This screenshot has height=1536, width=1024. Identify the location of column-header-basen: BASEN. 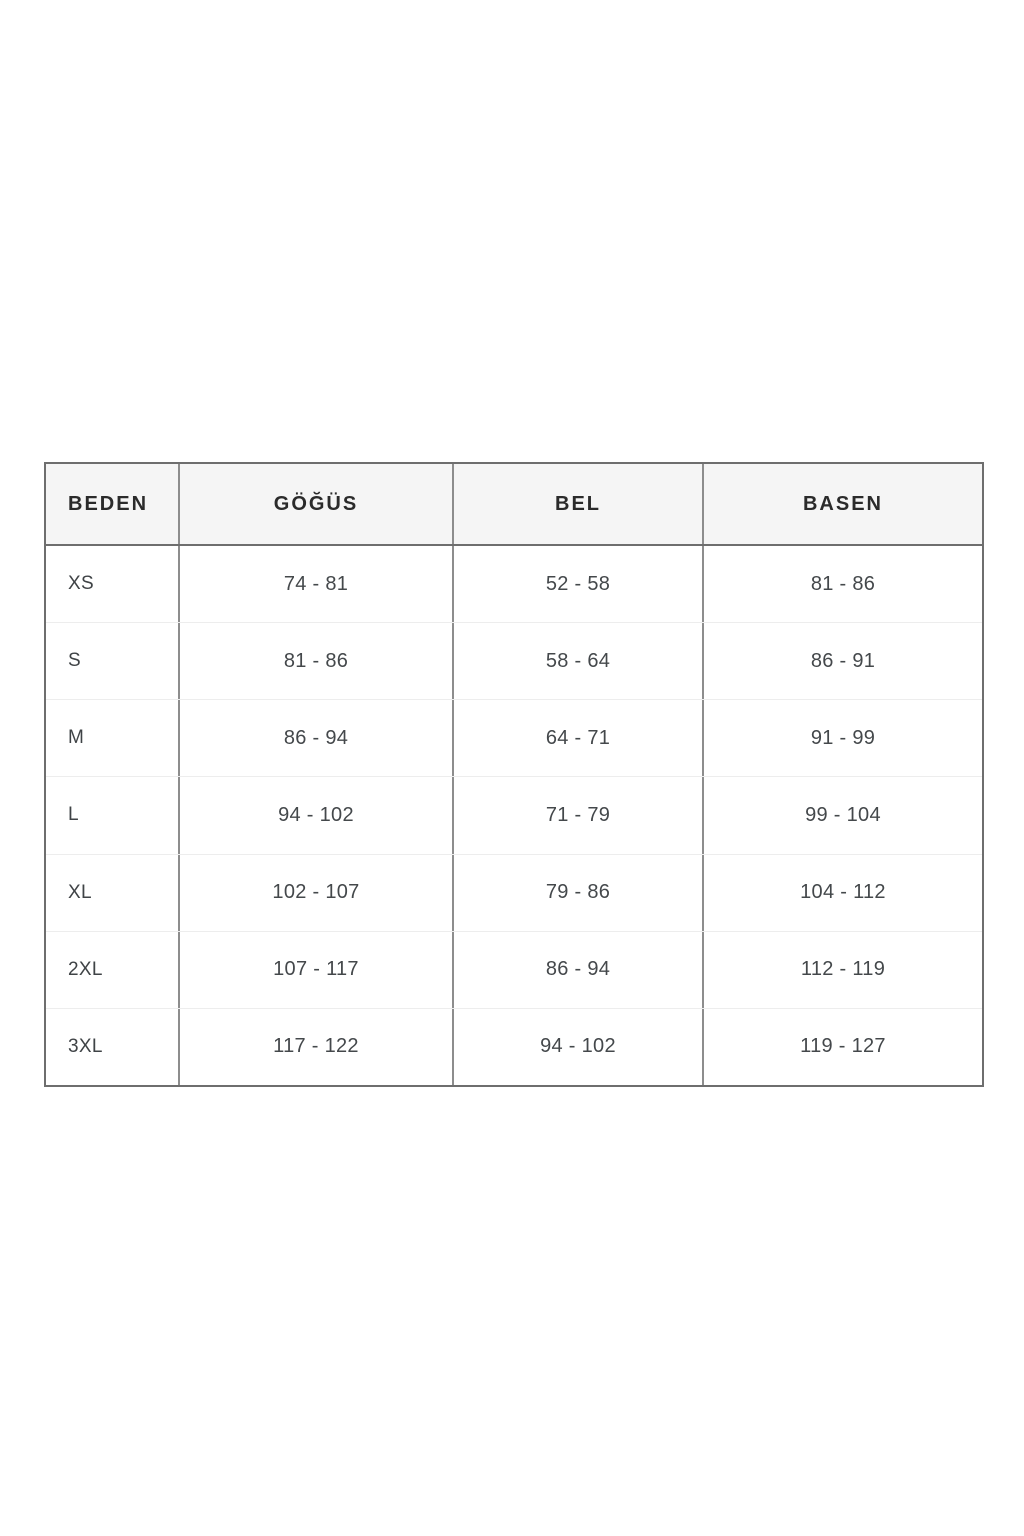
(842, 503).